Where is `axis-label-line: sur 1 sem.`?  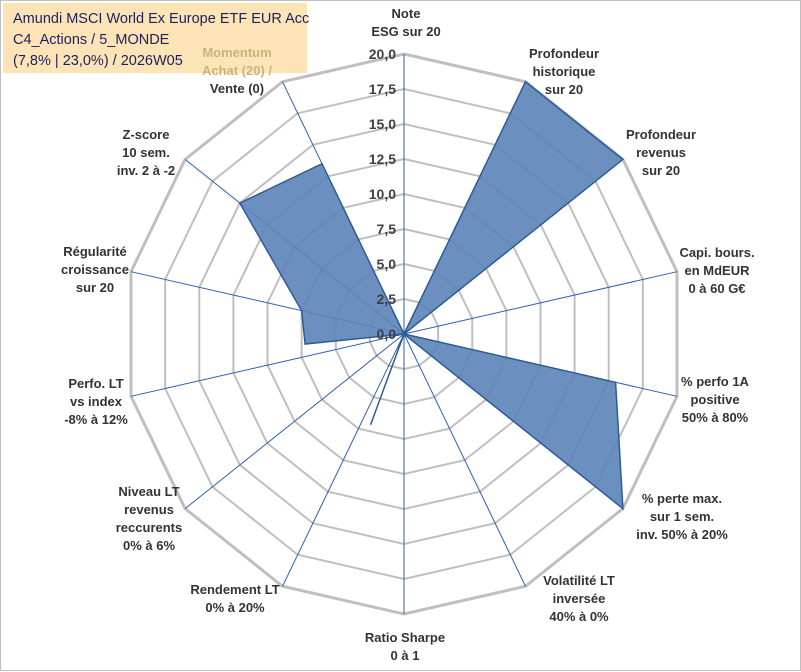 axis-label-line: sur 1 sem. is located at coordinates (682, 516).